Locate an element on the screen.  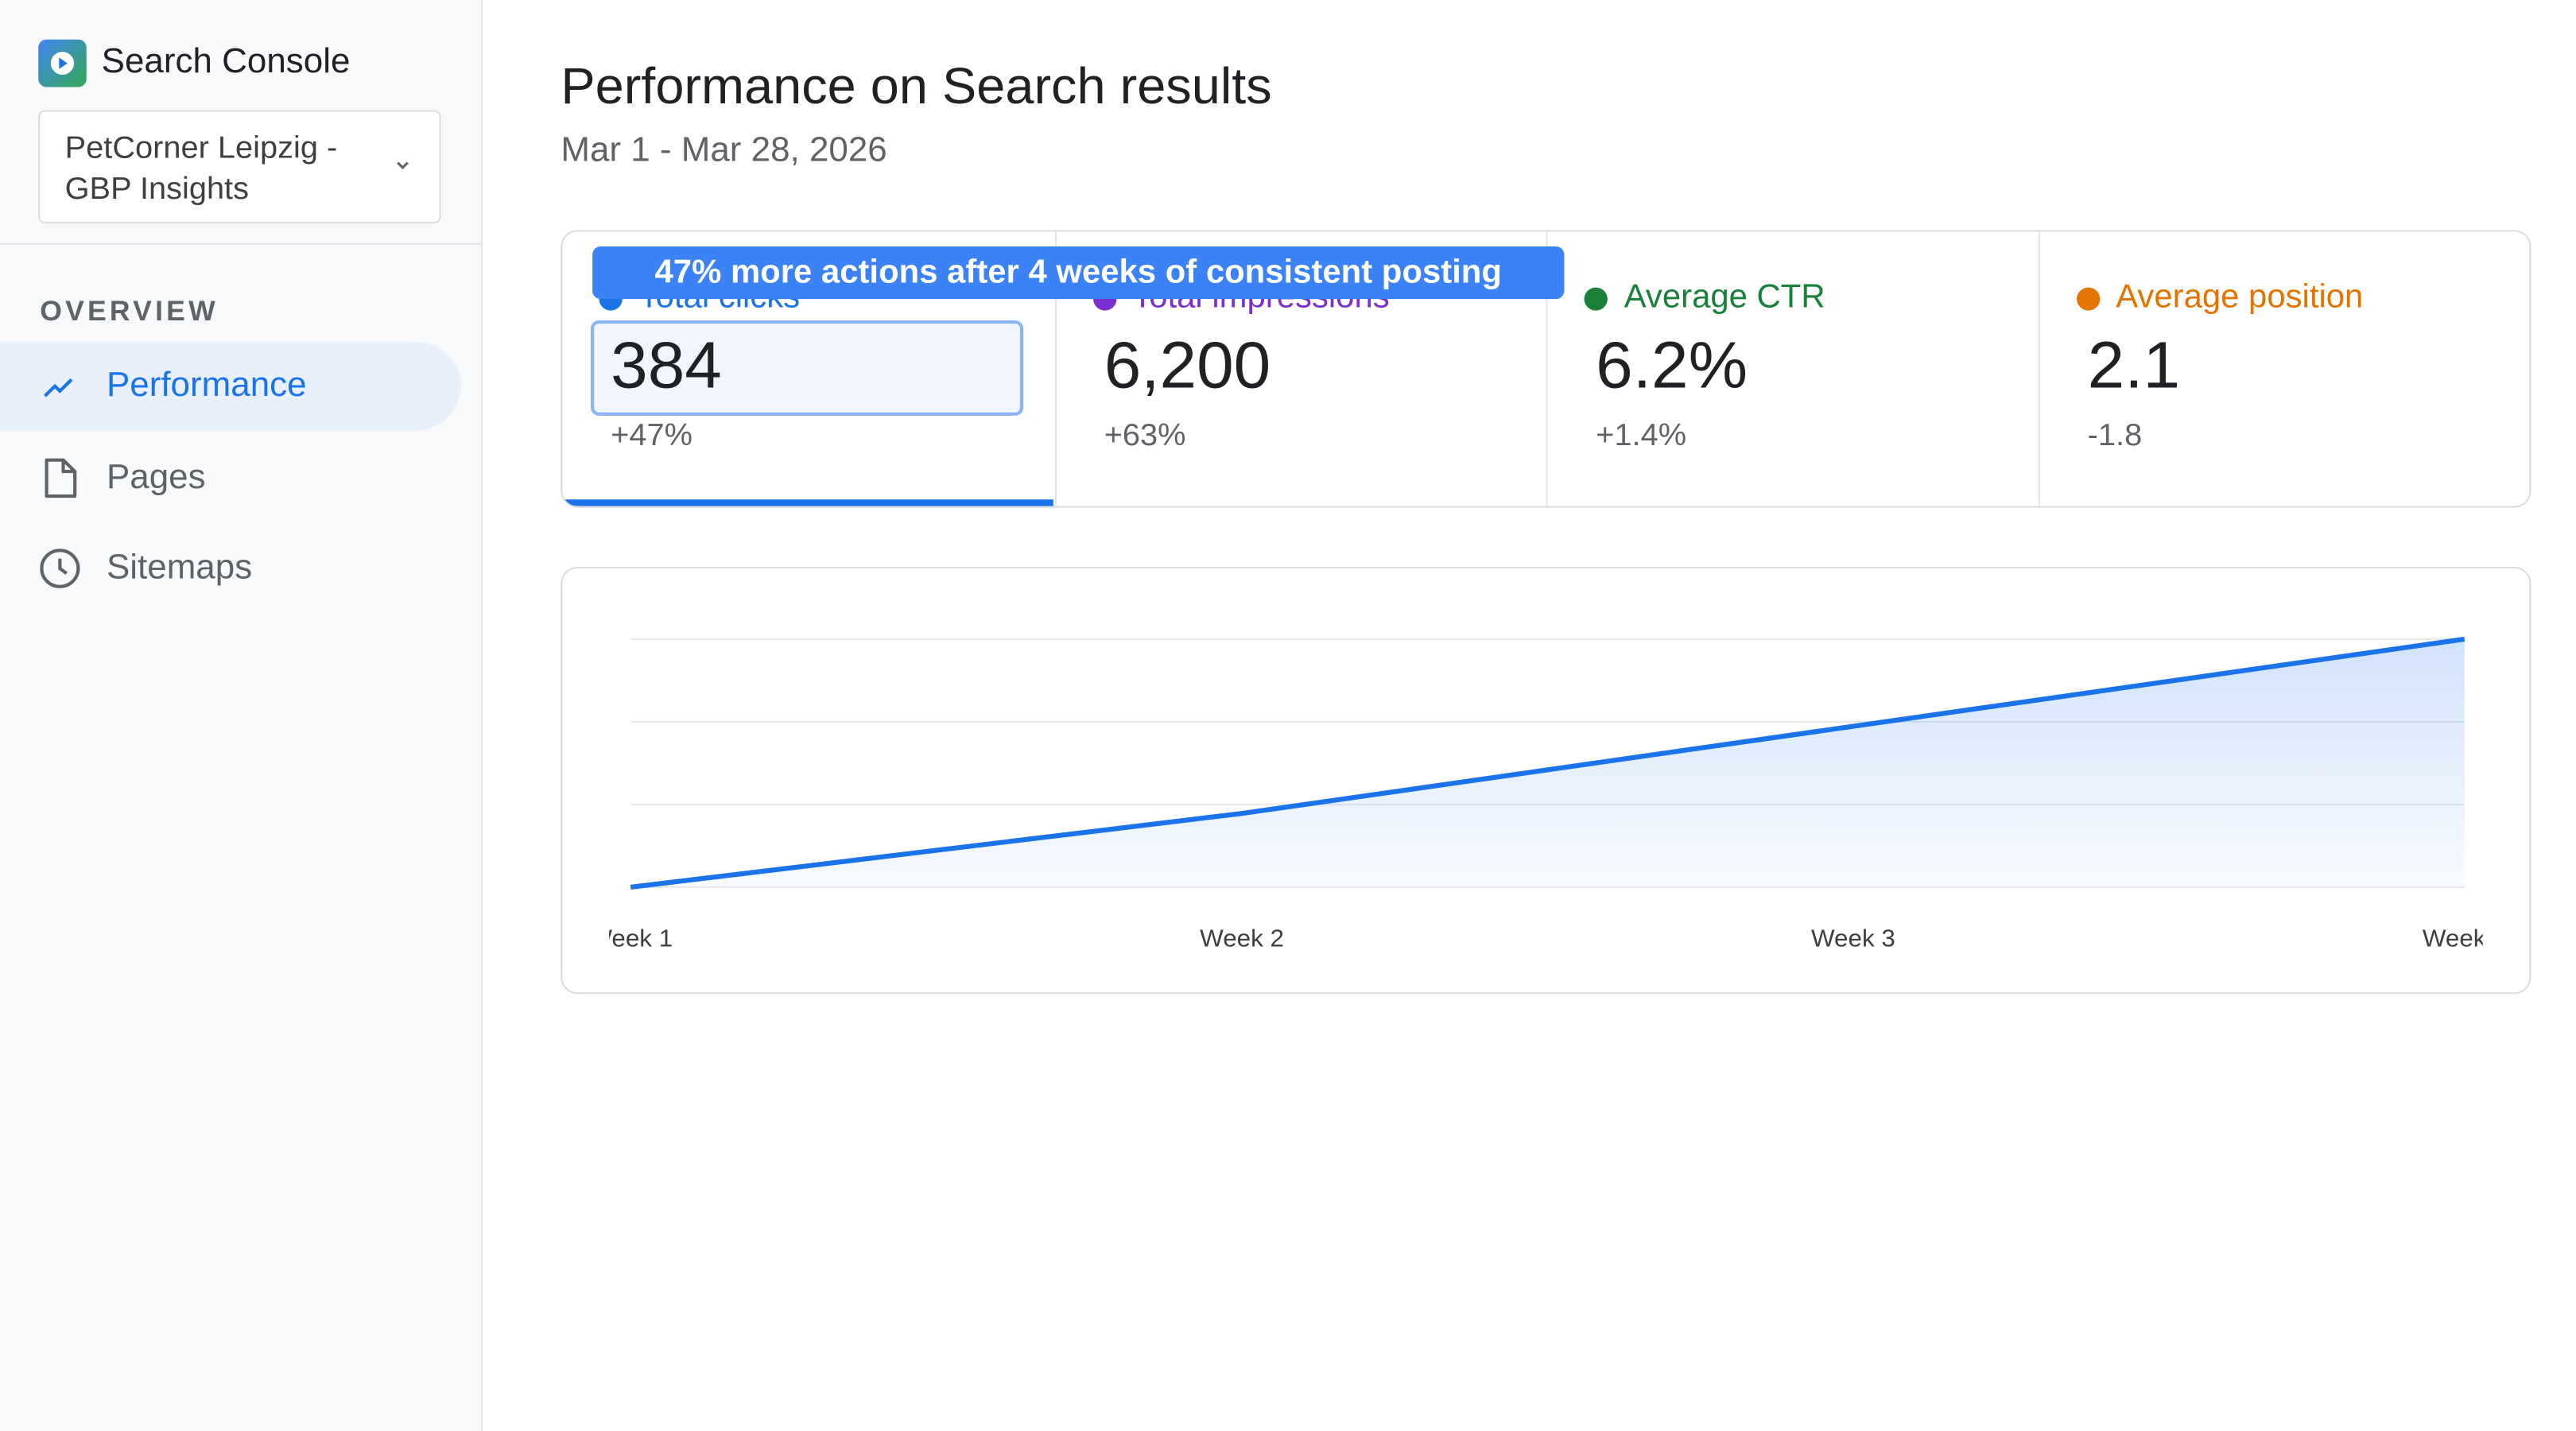
logo is located at coordinates (63, 63).